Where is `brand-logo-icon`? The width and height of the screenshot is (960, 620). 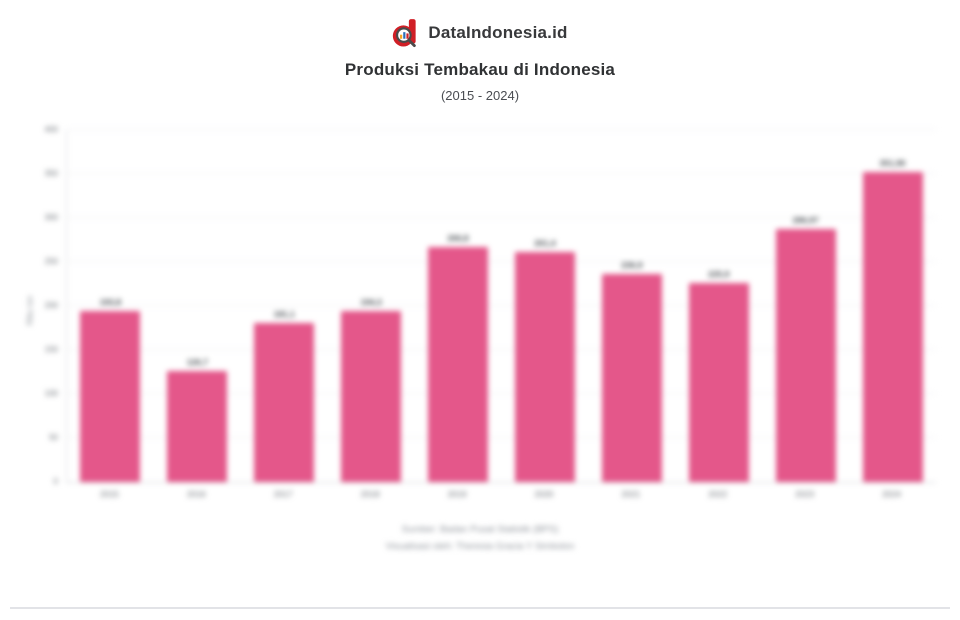 brand-logo-icon is located at coordinates (405, 33).